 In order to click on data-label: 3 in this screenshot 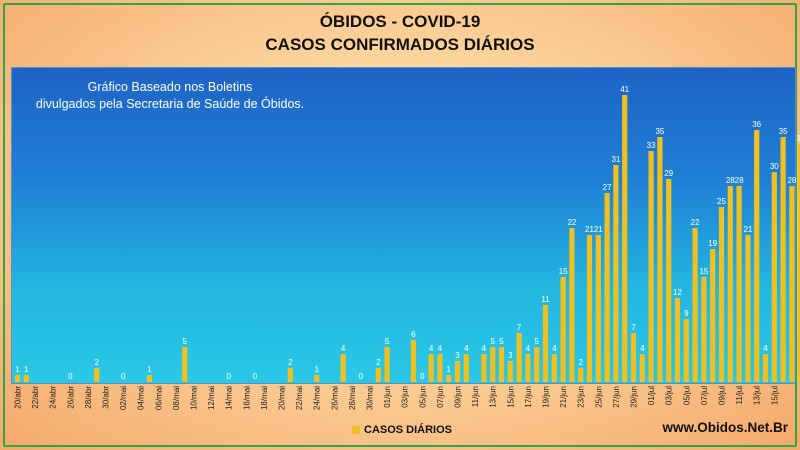, I will do `click(510, 355)`.